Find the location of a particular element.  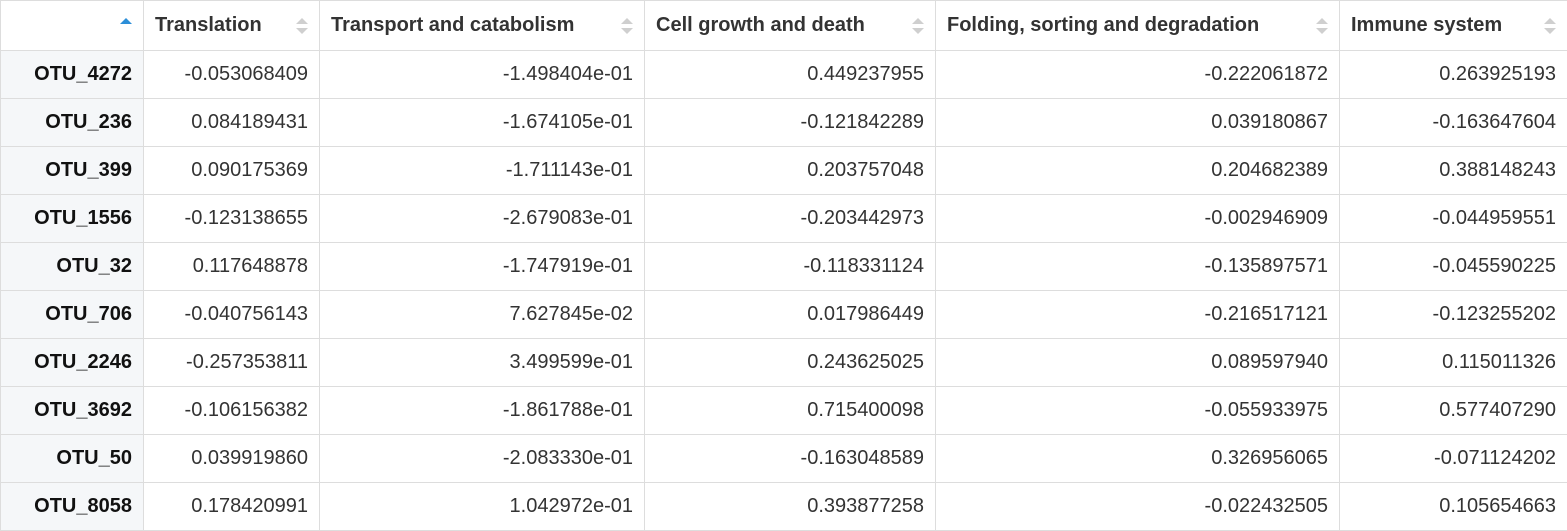

column-header-label: Cell growth and death is located at coordinates (760, 25).